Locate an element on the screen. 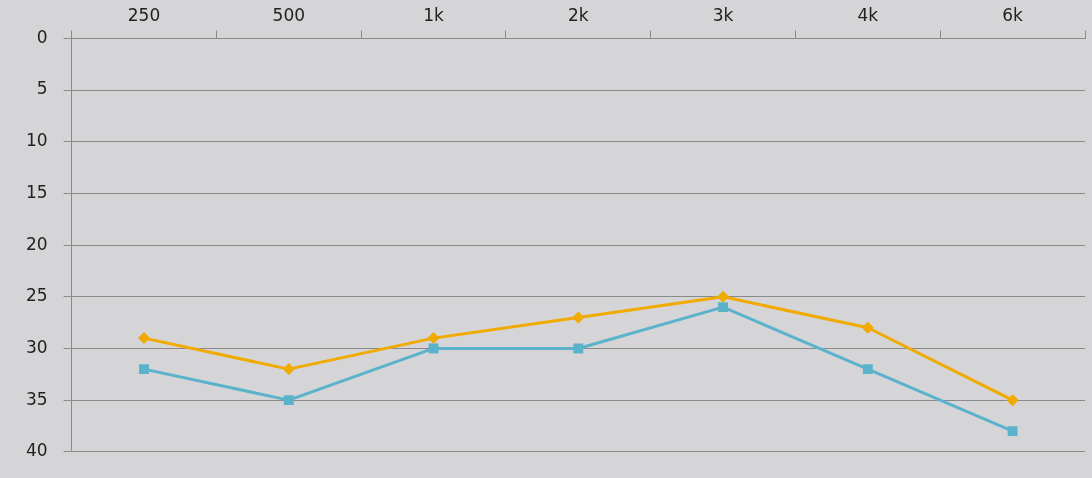 The image size is (1092, 478). y-tick-label: 25 is located at coordinates (36, 295).